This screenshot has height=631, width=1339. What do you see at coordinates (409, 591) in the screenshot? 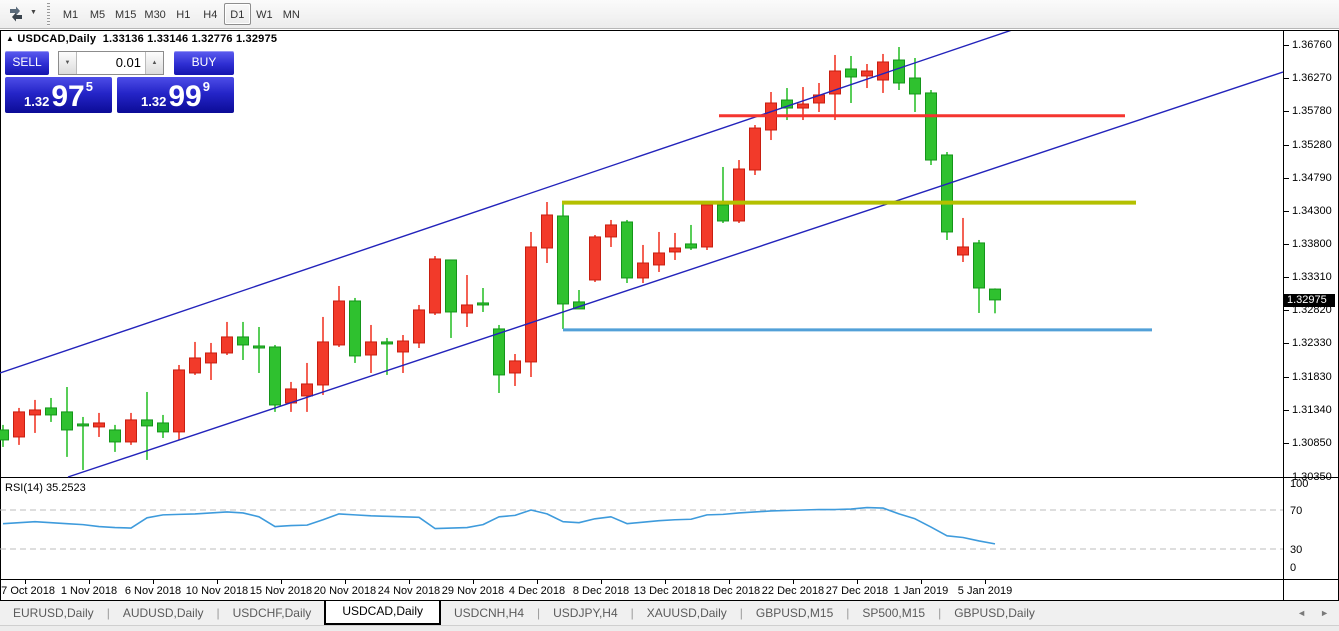
I see `time-tick-label: 24 Nov 2018` at bounding box center [409, 591].